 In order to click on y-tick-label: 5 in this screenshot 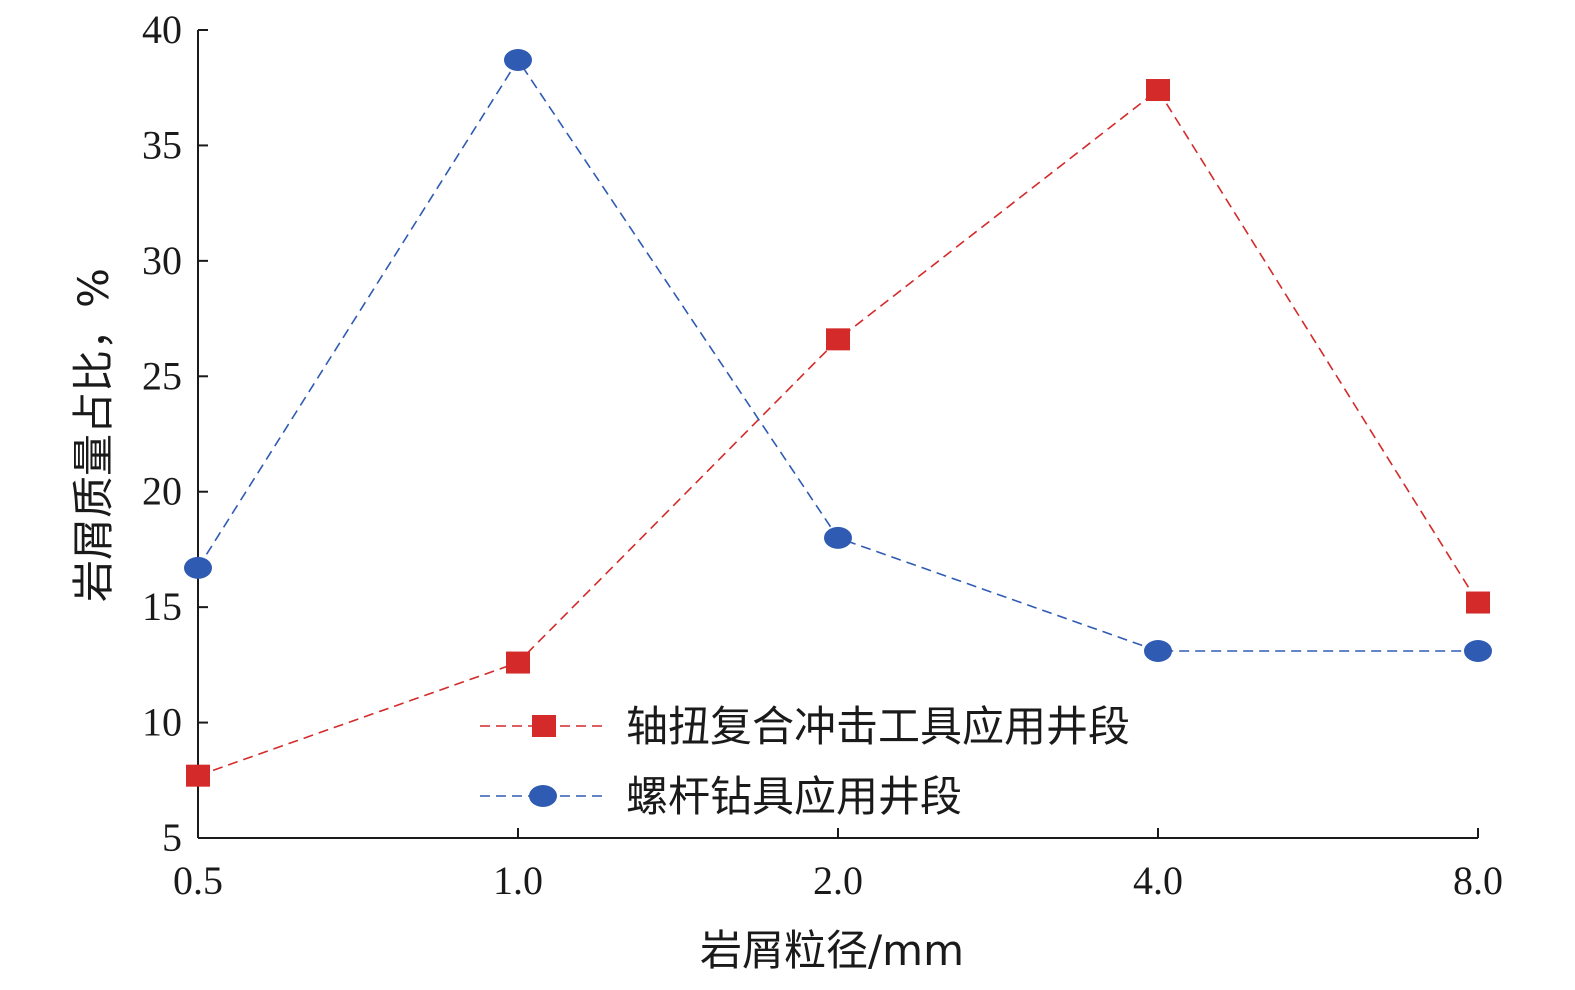, I will do `click(172, 837)`.